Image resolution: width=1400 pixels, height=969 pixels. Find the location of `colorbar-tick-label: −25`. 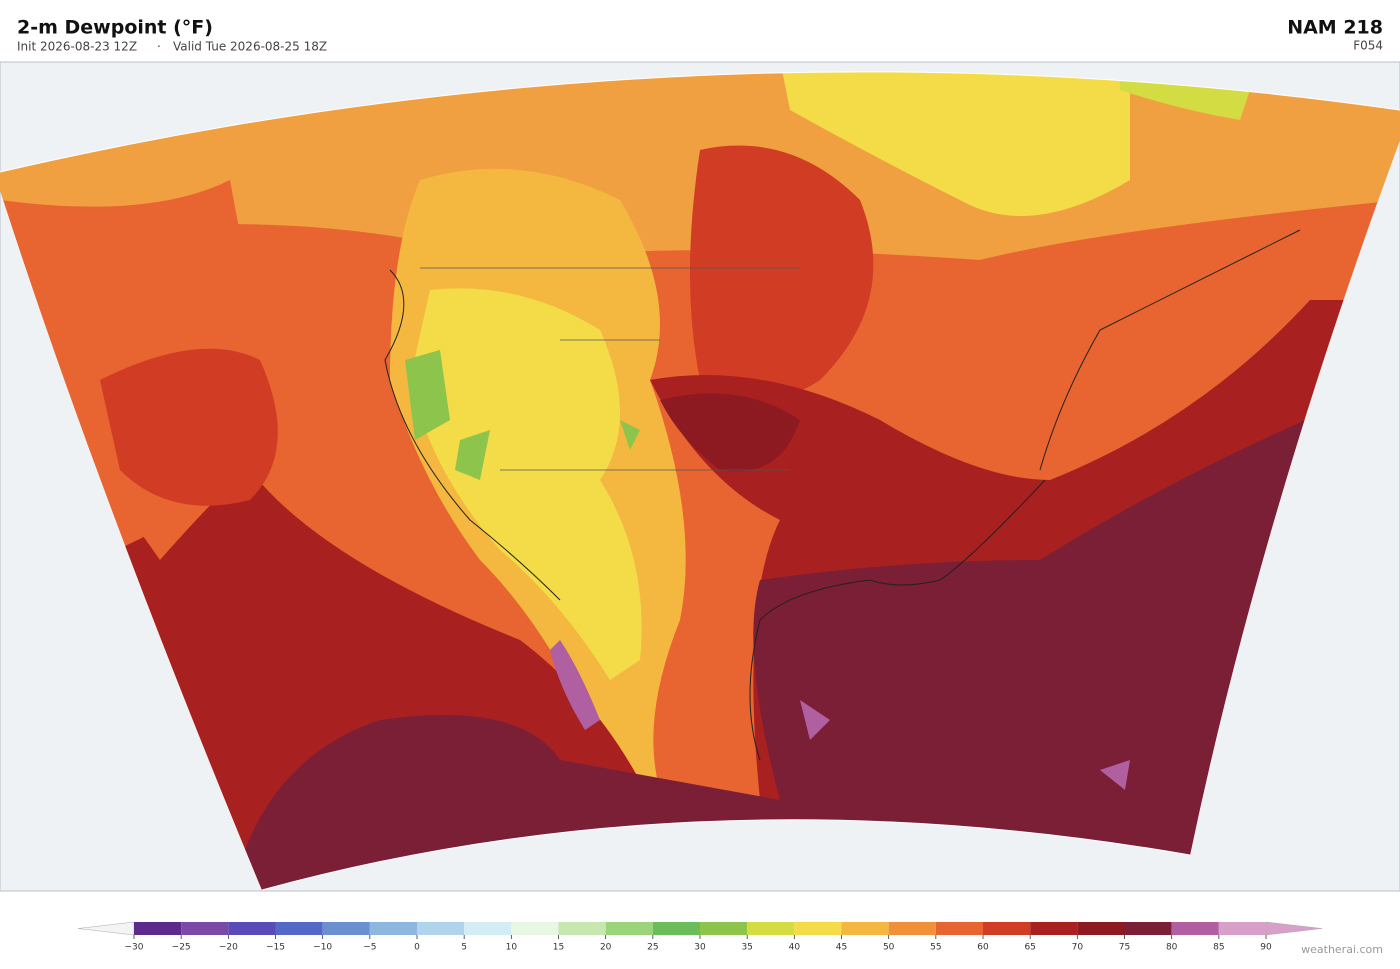

colorbar-tick-label: −25 is located at coordinates (181, 948).